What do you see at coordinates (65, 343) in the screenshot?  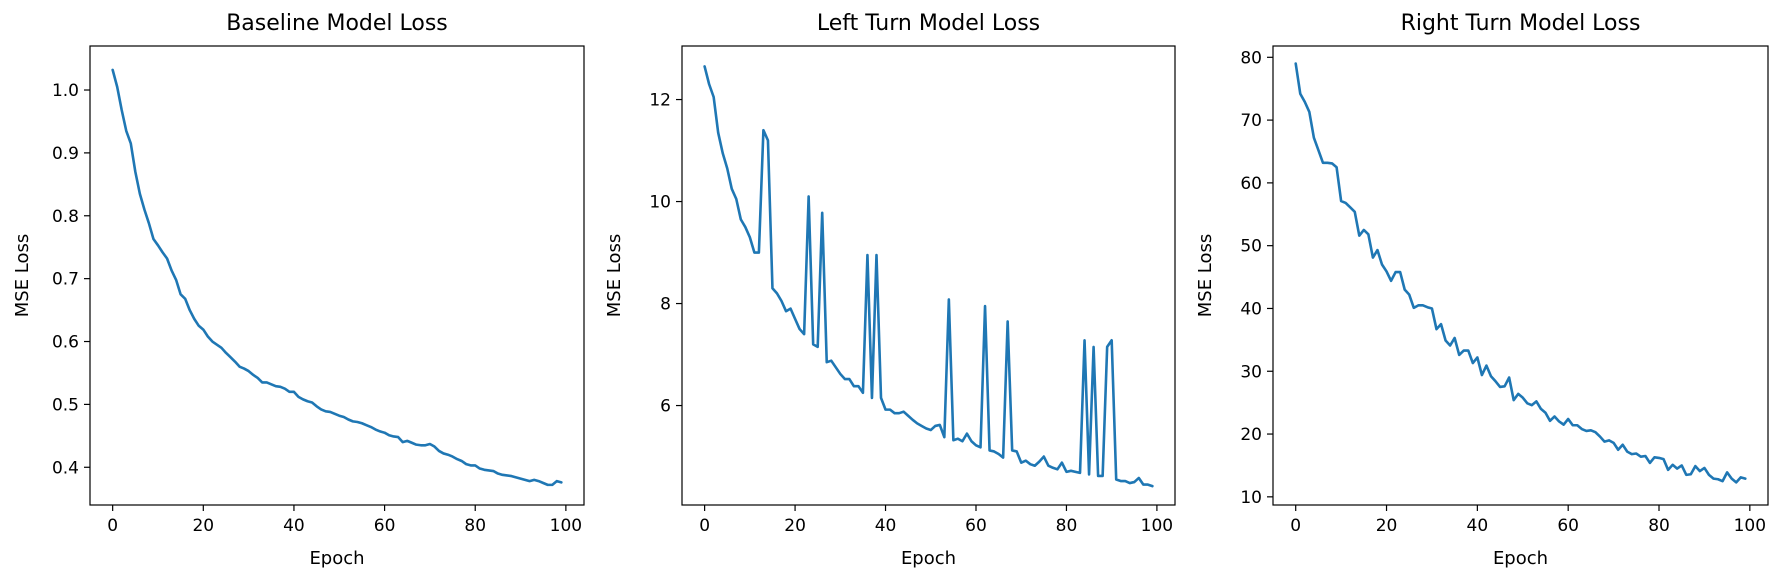 I see `y-tick-label: 0.6` at bounding box center [65, 343].